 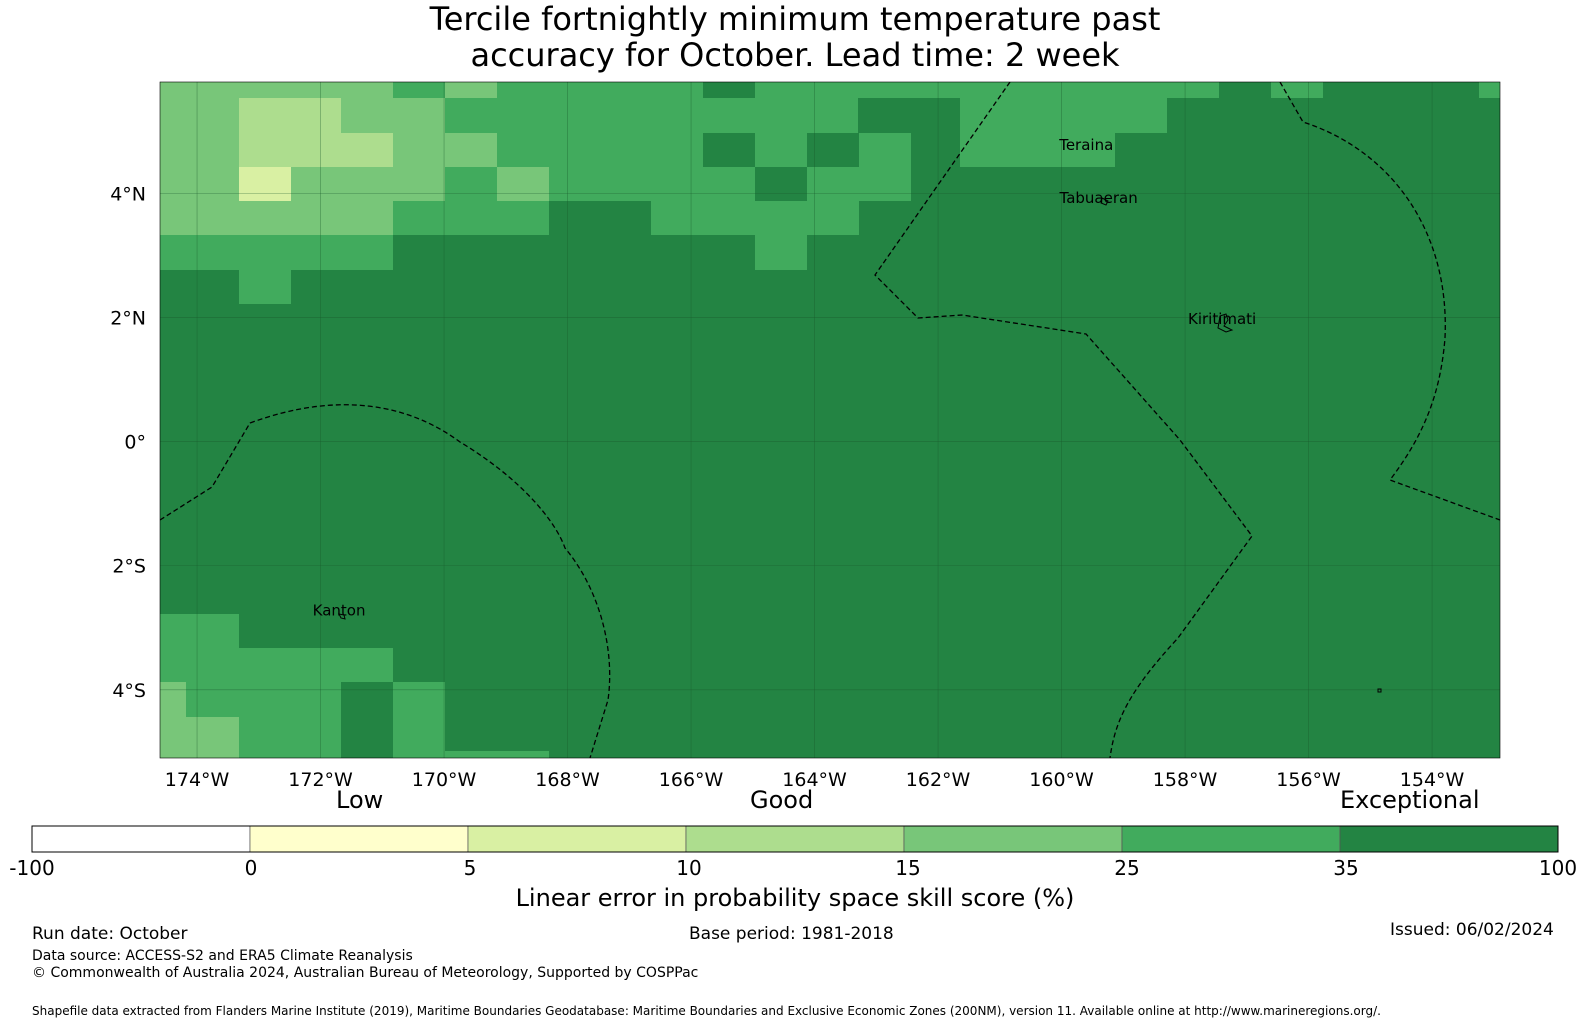 What do you see at coordinates (1558, 868) in the screenshot?
I see `colorbar-tick-label: 100` at bounding box center [1558, 868].